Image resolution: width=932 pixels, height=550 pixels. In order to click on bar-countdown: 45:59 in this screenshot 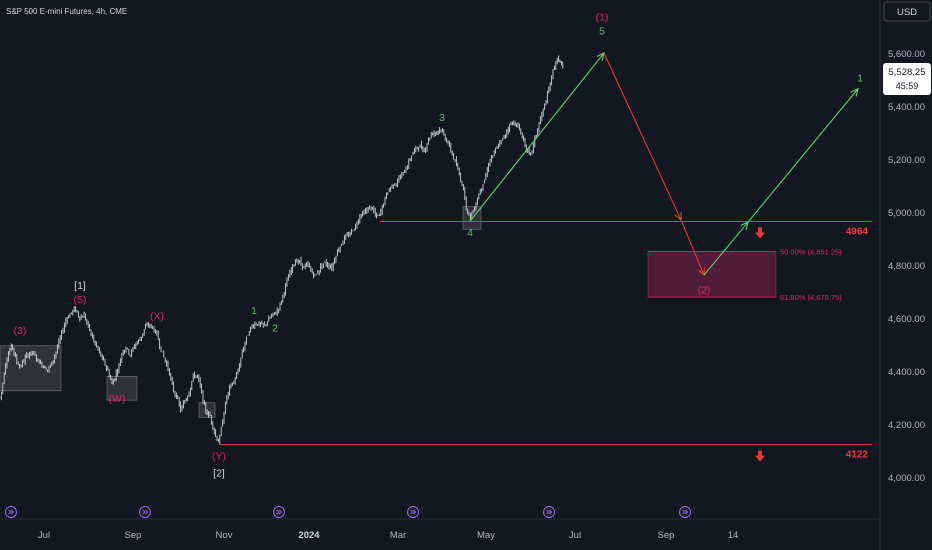, I will do `click(907, 86)`.